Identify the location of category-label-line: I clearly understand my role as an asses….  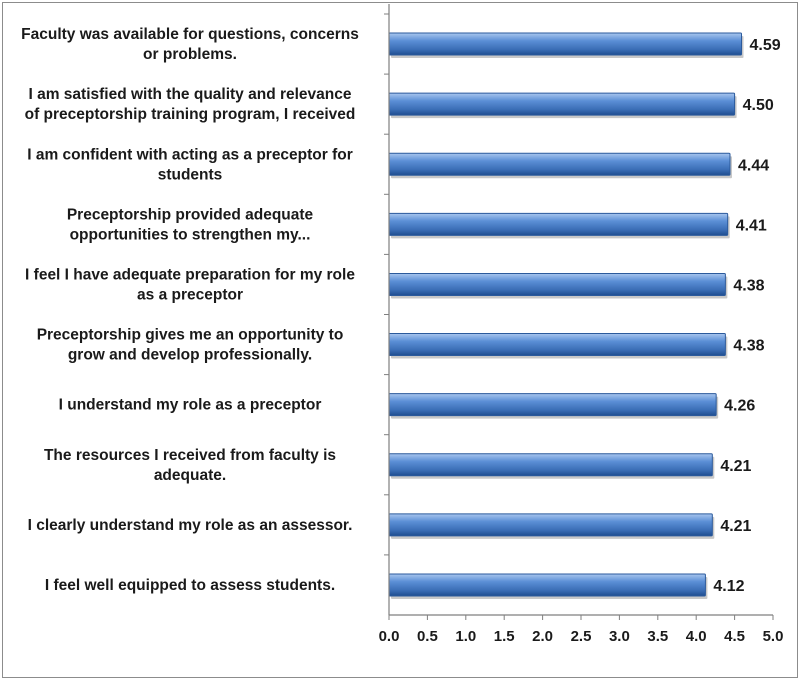
(190, 525).